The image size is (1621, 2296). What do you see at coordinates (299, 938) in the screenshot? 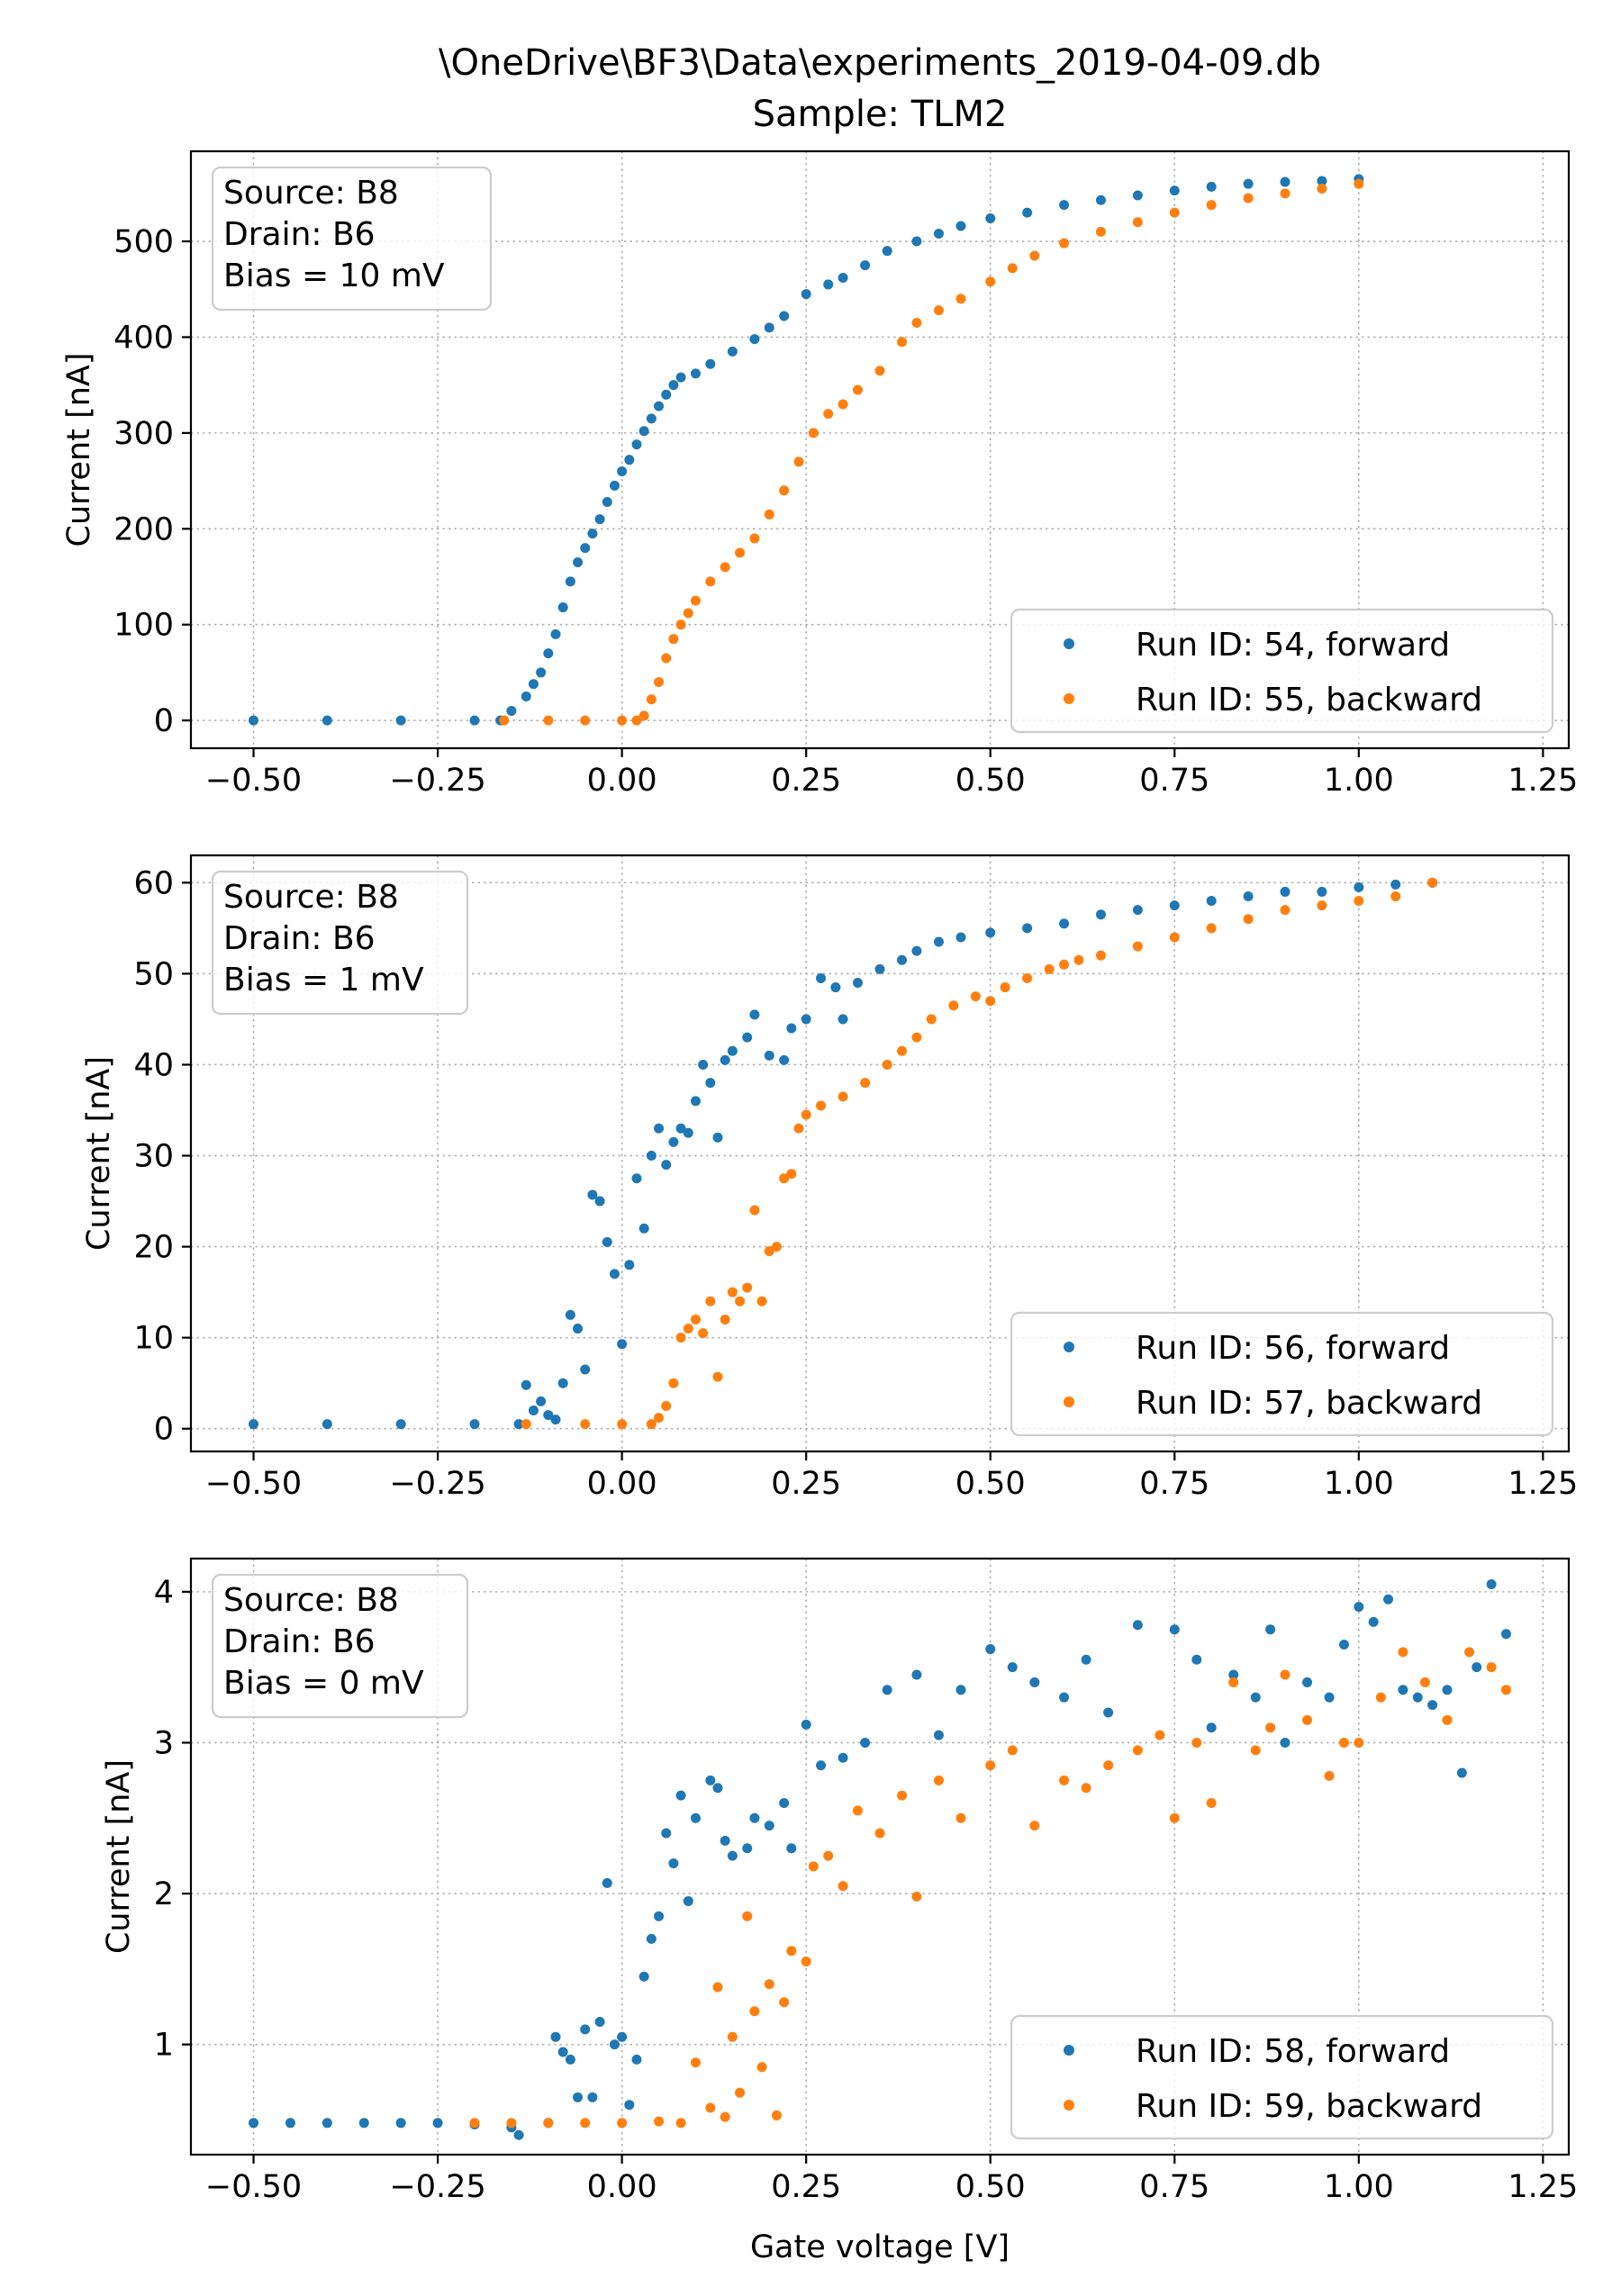
I see `info-line: Drain: B6` at bounding box center [299, 938].